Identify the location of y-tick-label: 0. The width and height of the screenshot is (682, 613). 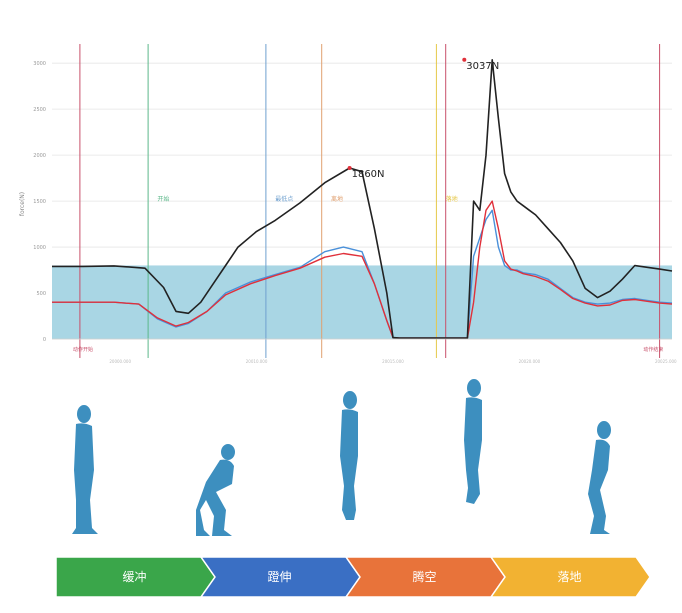
(44, 340).